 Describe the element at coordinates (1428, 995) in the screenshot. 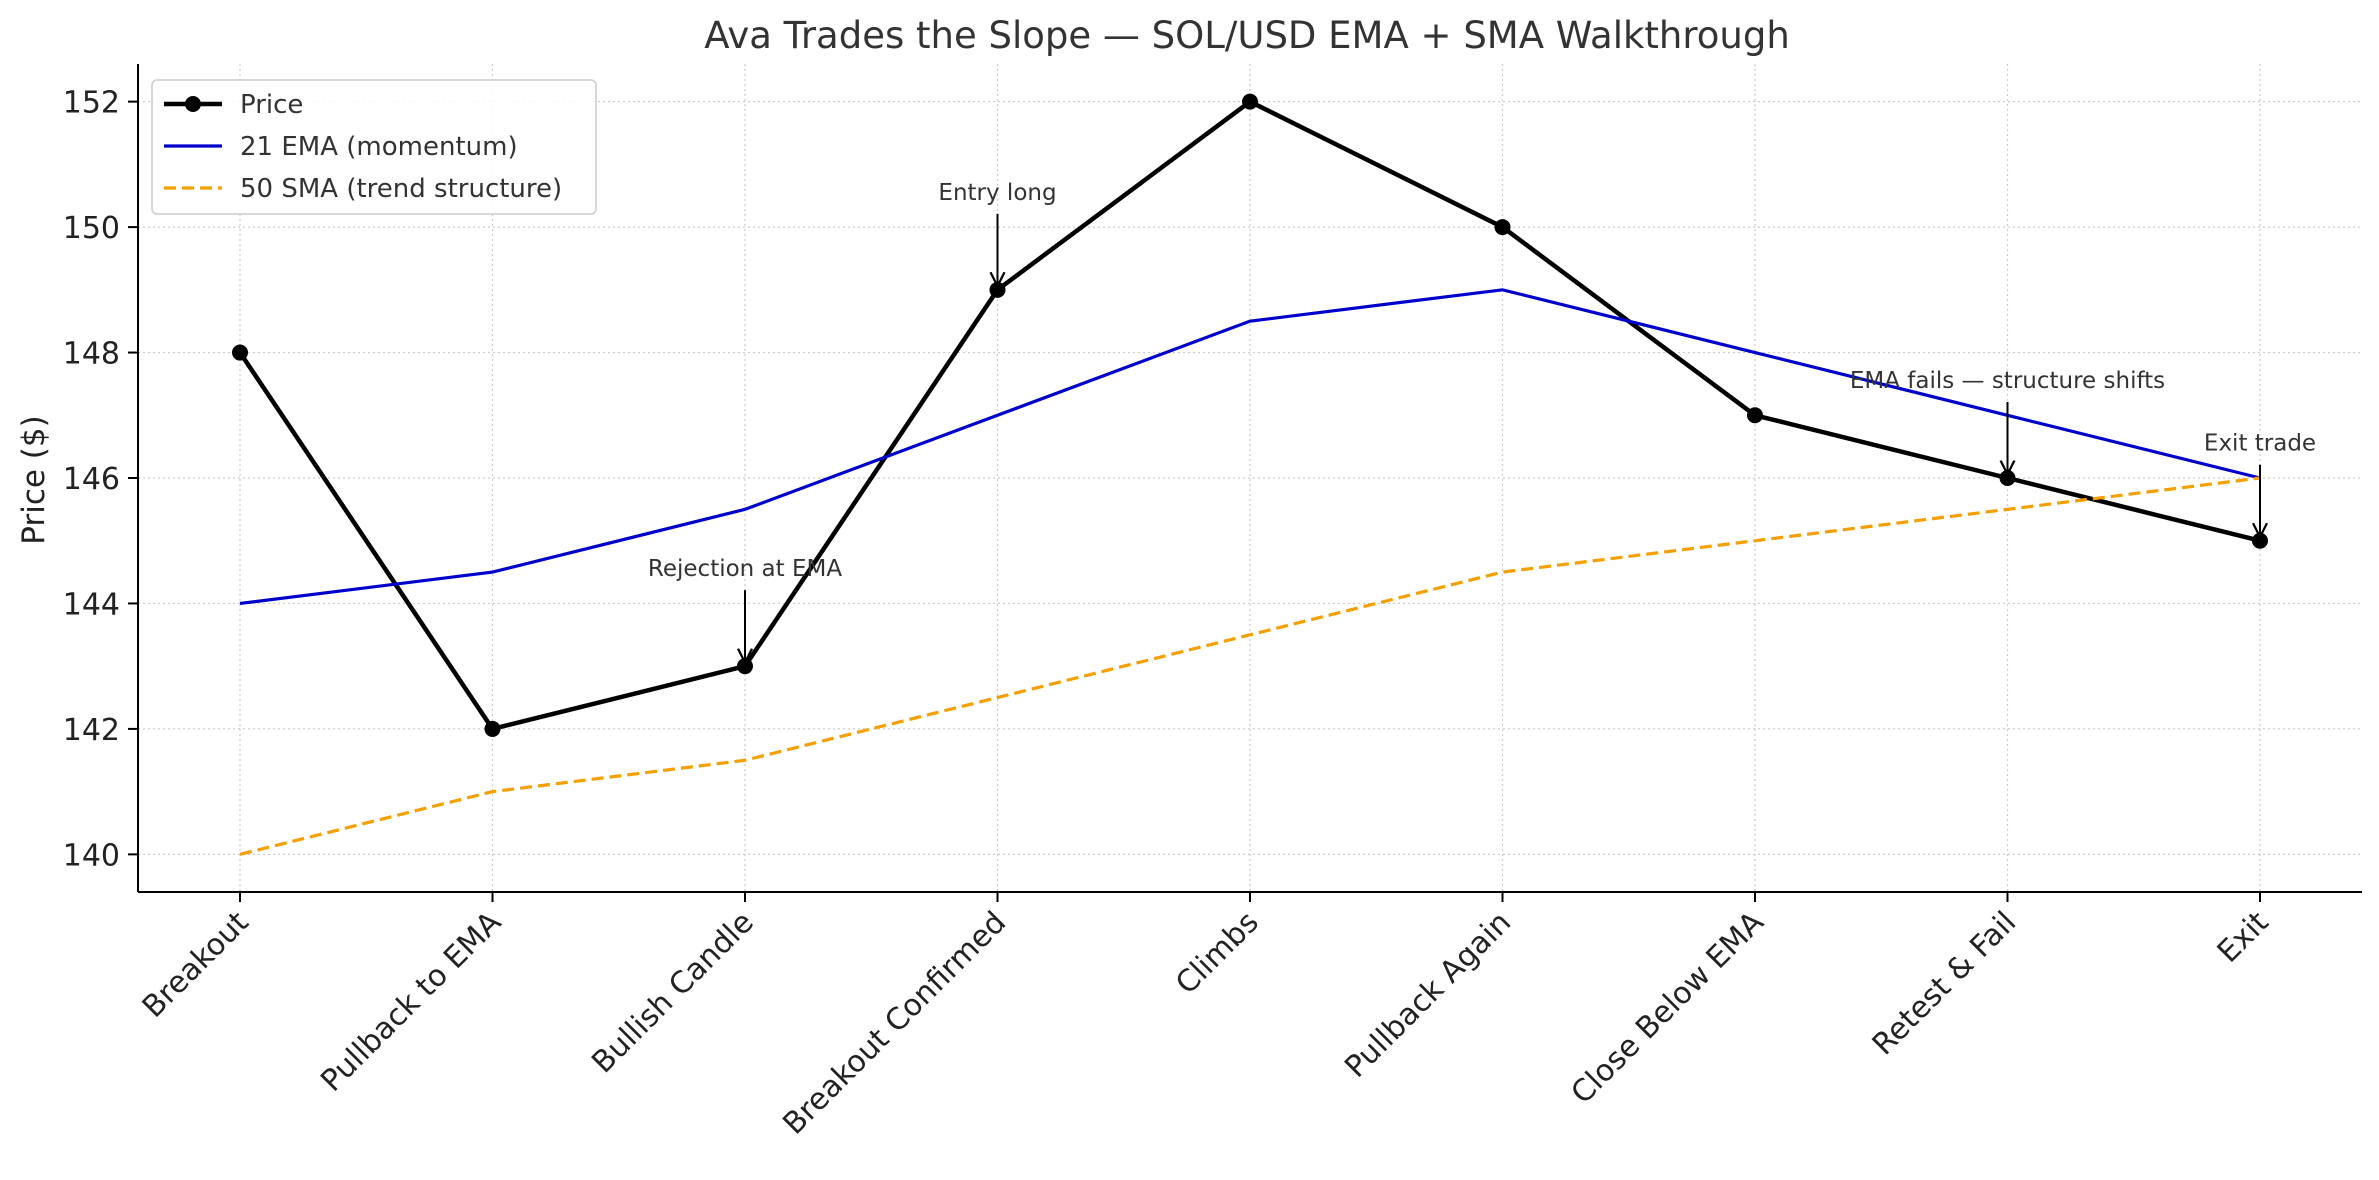

I see `x-tick-label: Pullback Again` at that location.